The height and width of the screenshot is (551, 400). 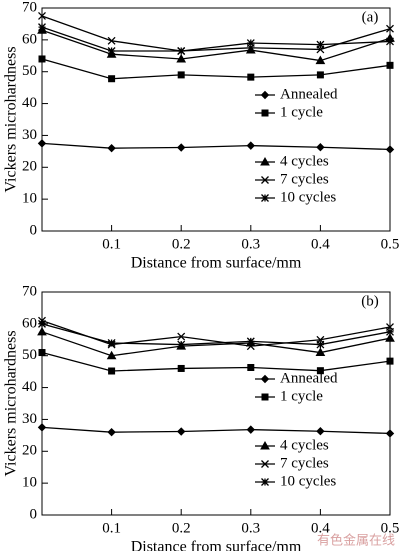 What do you see at coordinates (370, 301) in the screenshot?
I see `panel-label: (b)` at bounding box center [370, 301].